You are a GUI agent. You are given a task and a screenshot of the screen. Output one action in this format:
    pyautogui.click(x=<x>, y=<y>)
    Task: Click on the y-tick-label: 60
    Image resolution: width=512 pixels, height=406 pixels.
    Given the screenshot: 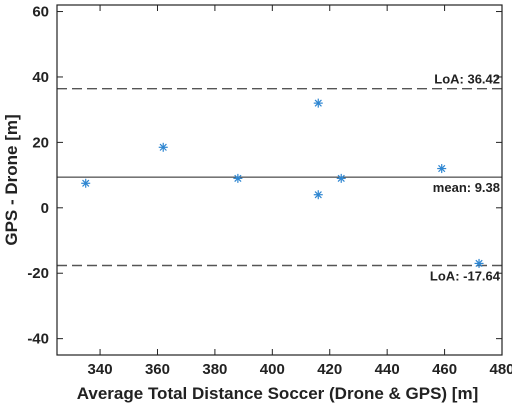 What is the action you would take?
    pyautogui.click(x=40, y=12)
    